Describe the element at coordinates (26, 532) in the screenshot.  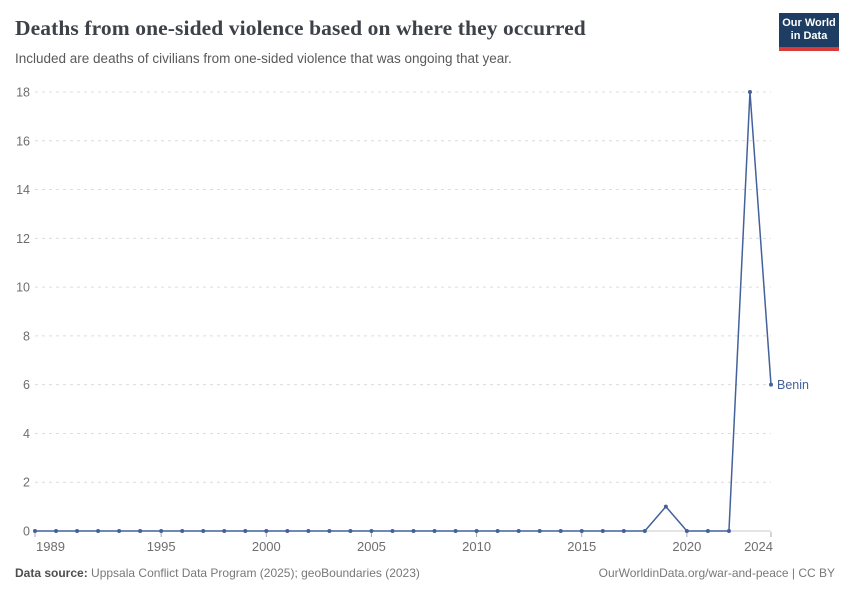
I see `y-tick-label: 0` at that location.